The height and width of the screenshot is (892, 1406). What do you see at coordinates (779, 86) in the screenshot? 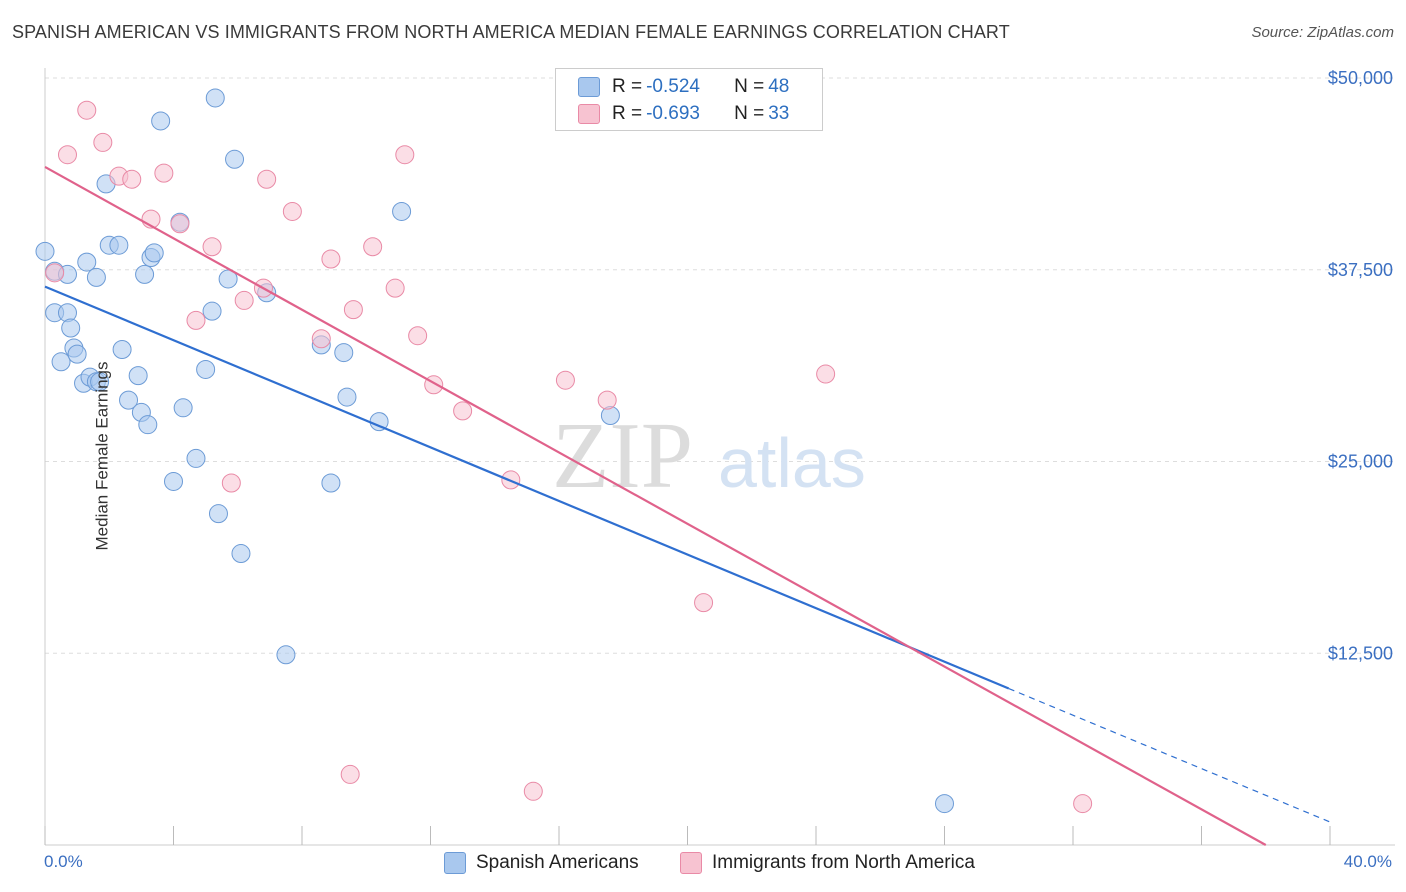
I see `n-value: 48` at bounding box center [779, 86].